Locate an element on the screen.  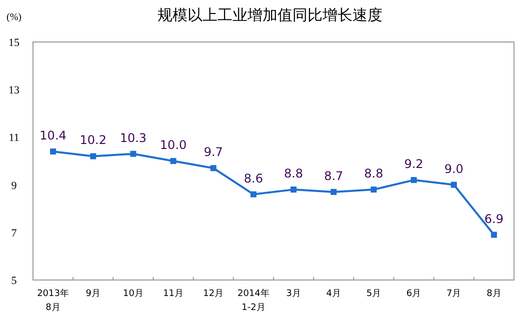
chart-title: 规模以上工业增加值同比增长速度 is located at coordinates (270, 15).